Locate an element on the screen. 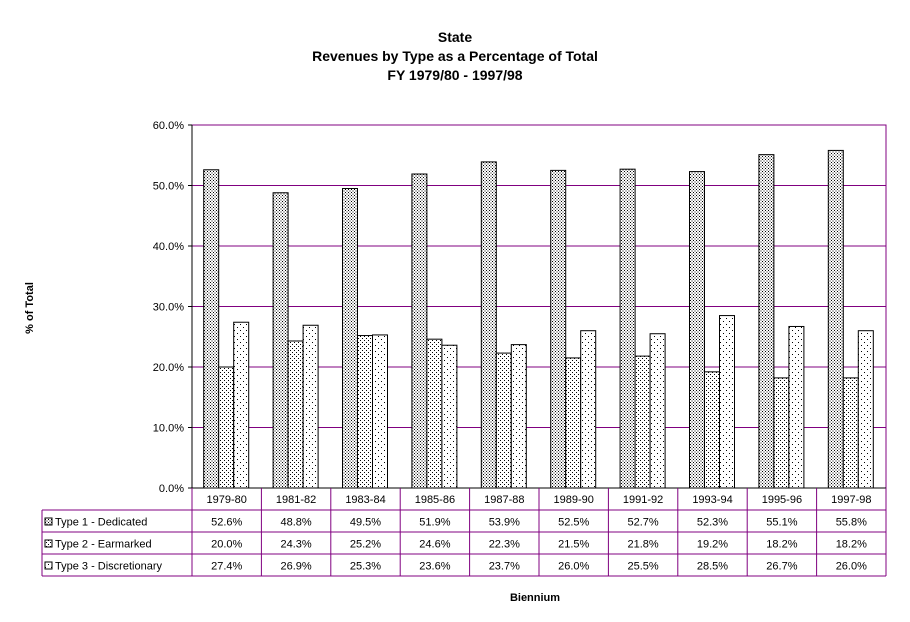 This screenshot has width=910, height=622. category-label: 1995-96 is located at coordinates (782, 500).